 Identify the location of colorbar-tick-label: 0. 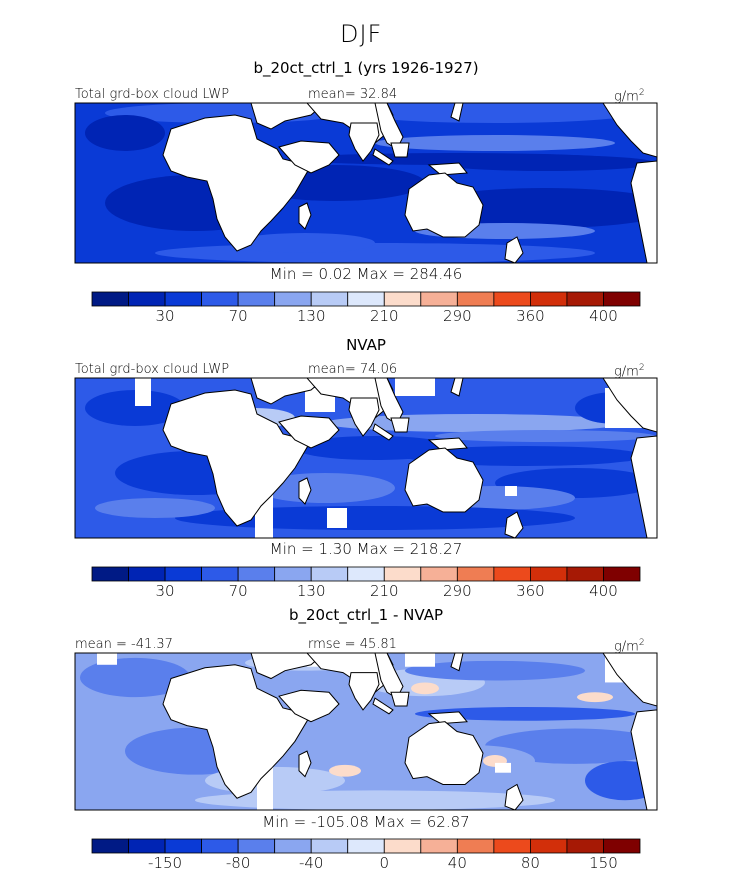
(384, 863).